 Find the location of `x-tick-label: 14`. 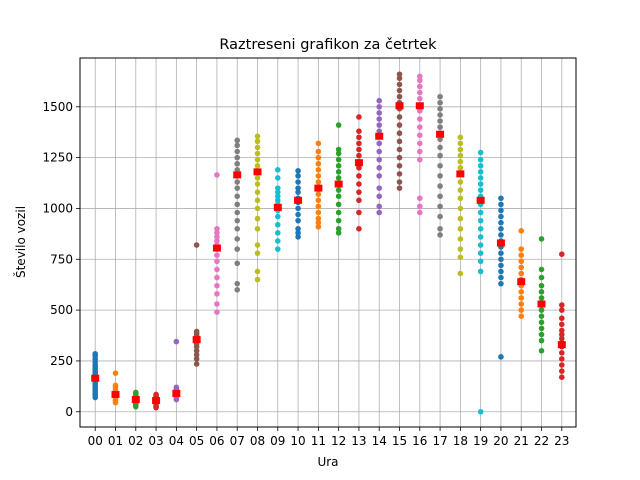

x-tick-label: 14 is located at coordinates (379, 441).